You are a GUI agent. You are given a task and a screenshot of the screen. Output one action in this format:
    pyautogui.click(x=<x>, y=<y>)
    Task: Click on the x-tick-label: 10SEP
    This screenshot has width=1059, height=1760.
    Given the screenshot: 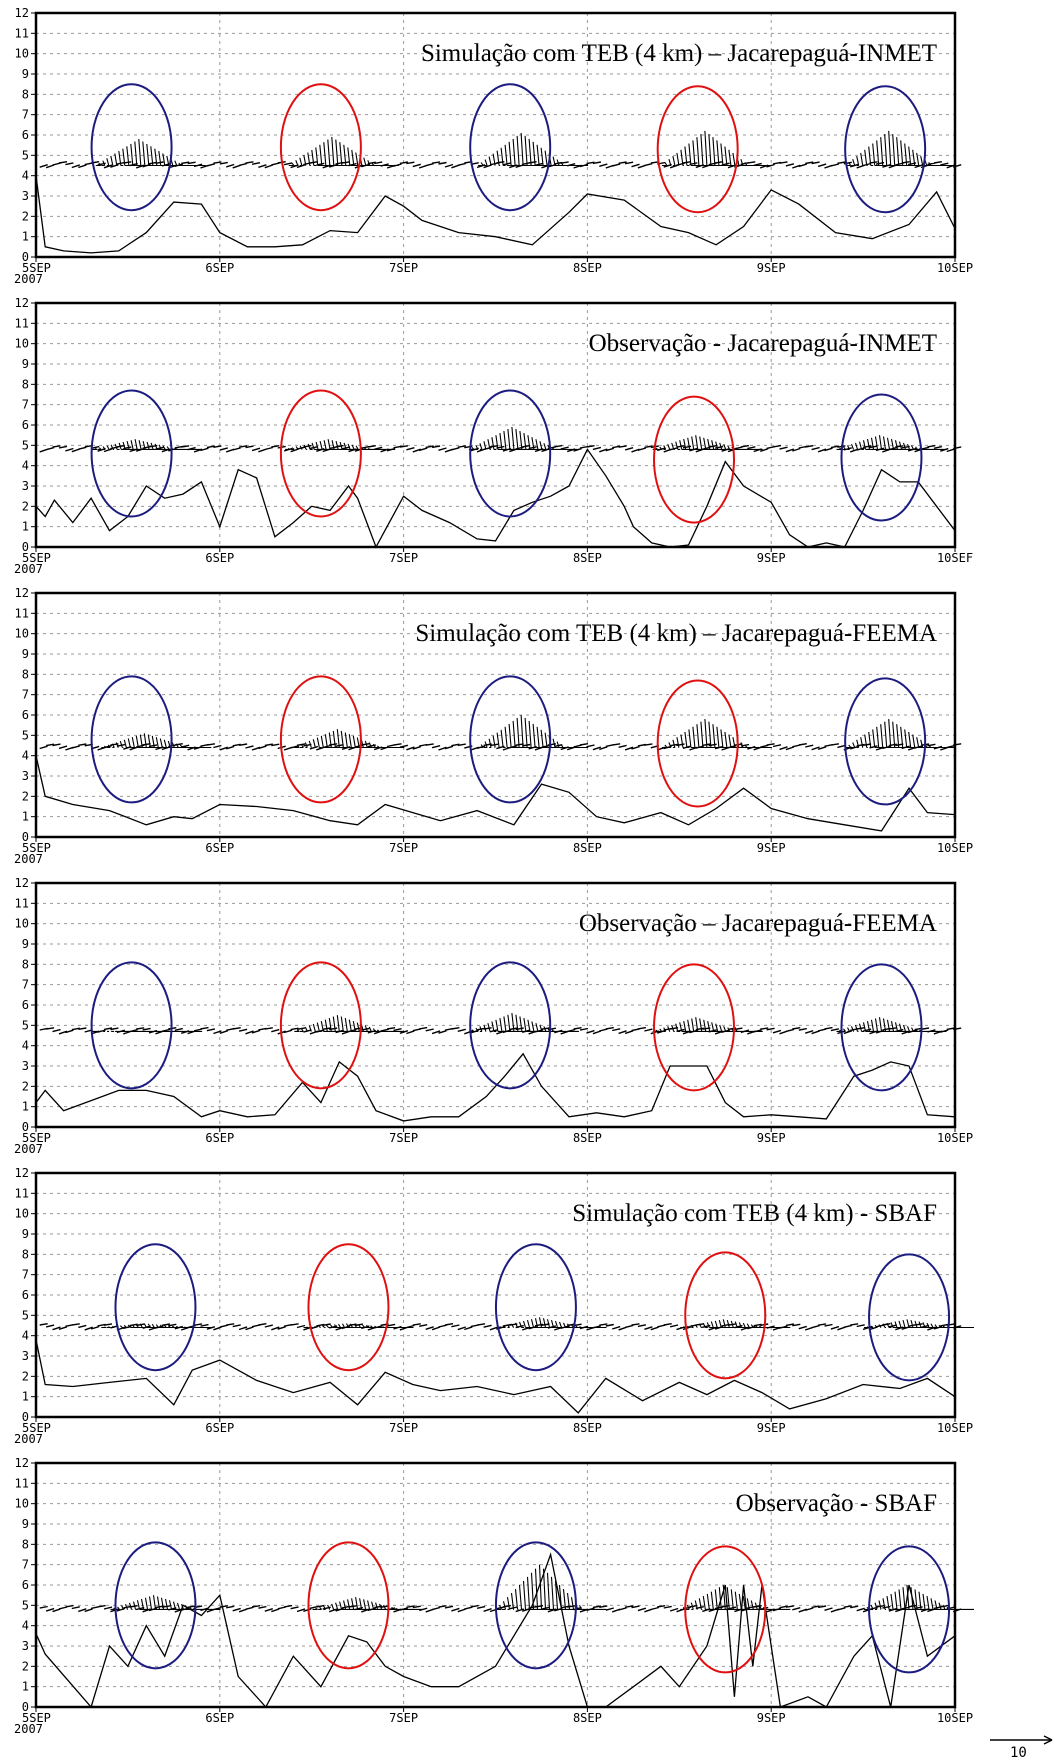 What is the action you would take?
    pyautogui.click(x=955, y=1718)
    